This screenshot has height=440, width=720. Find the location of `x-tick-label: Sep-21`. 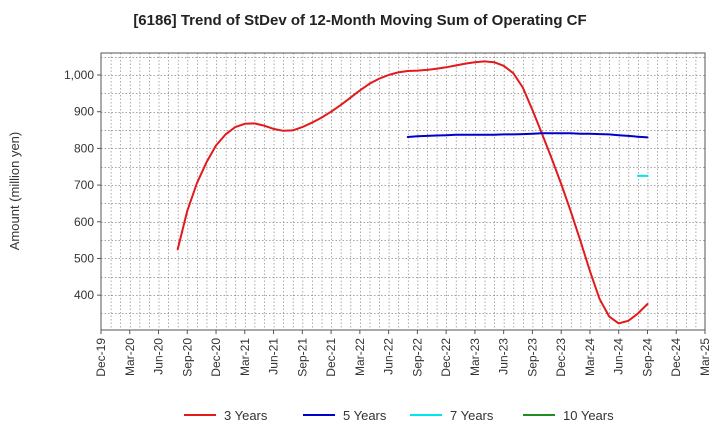

x-tick-label: Sep-21 is located at coordinates (302, 357).